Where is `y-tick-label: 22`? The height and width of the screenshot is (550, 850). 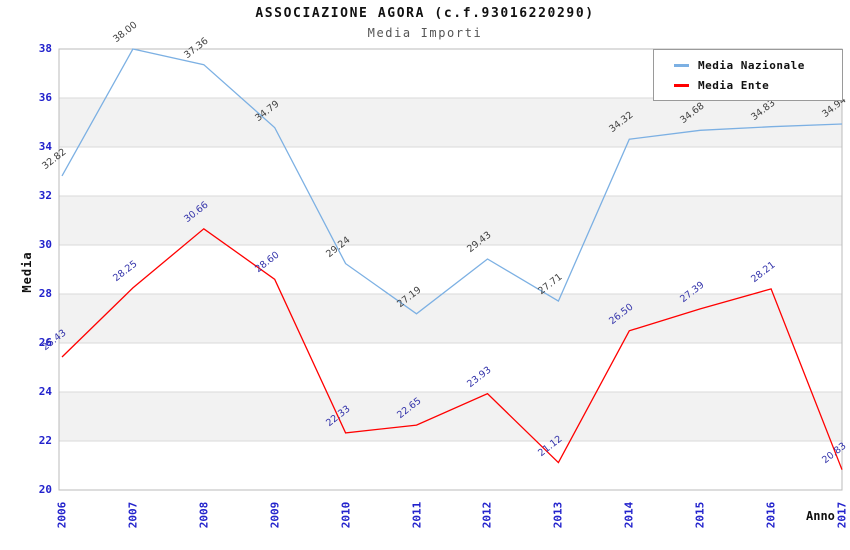
y-tick-label: 22 is located at coordinates (45, 440).